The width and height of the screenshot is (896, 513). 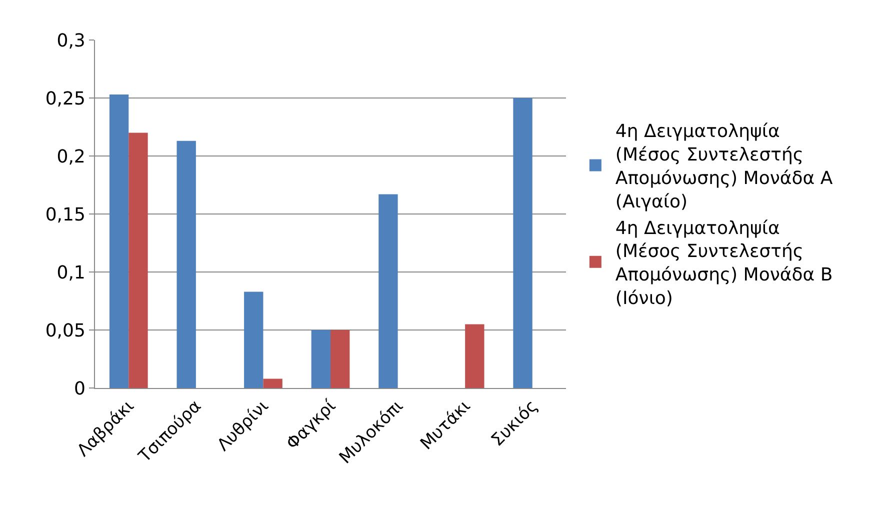 What do you see at coordinates (65, 99) in the screenshot?
I see `y-tick-label: 0,25` at bounding box center [65, 99].